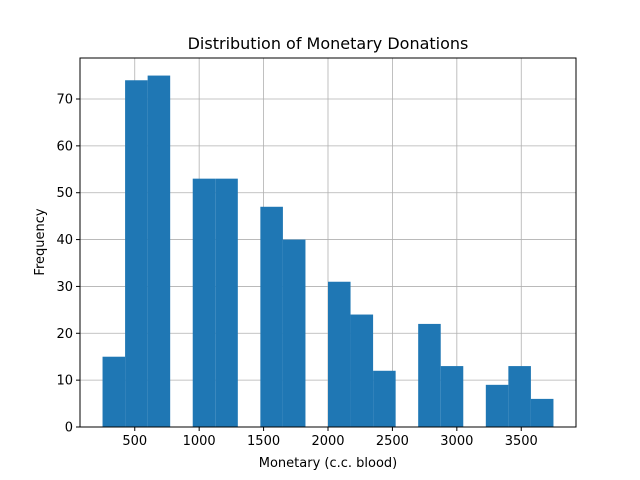  Describe the element at coordinates (134, 441) in the screenshot. I see `x-tick-label: 500` at that location.